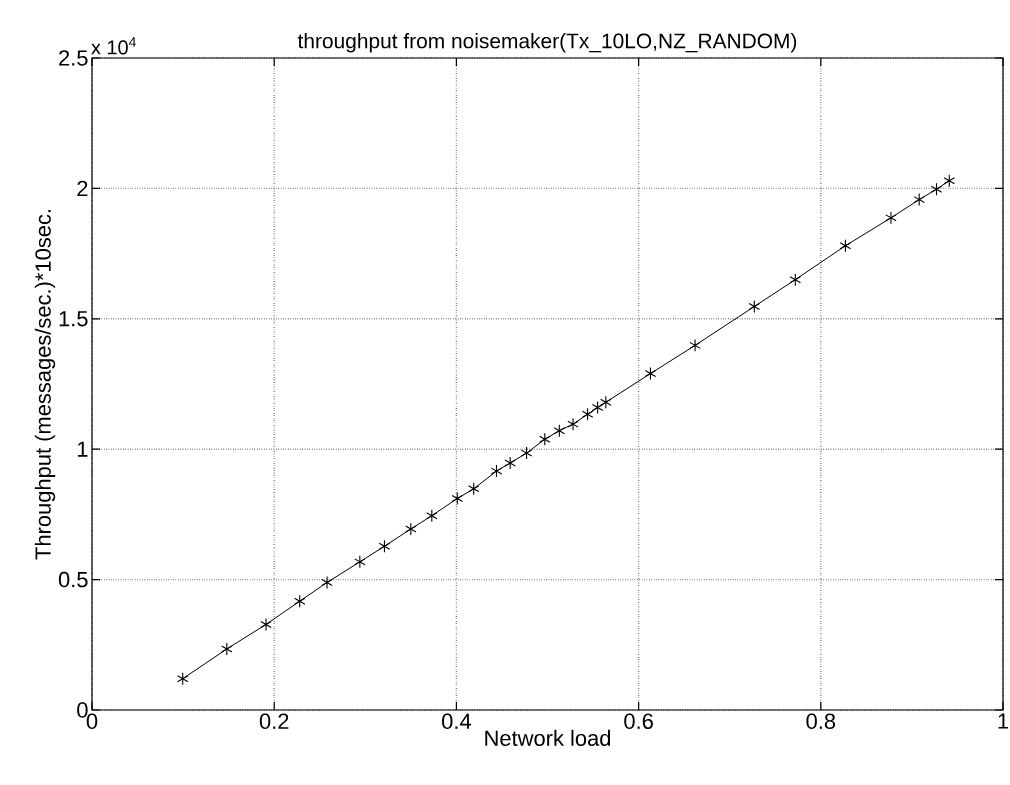 Image resolution: width=1010 pixels, height=785 pixels. Describe the element at coordinates (45, 385) in the screenshot. I see `y-axis-title: Throughput (messages/sec.)*10sec.` at that location.